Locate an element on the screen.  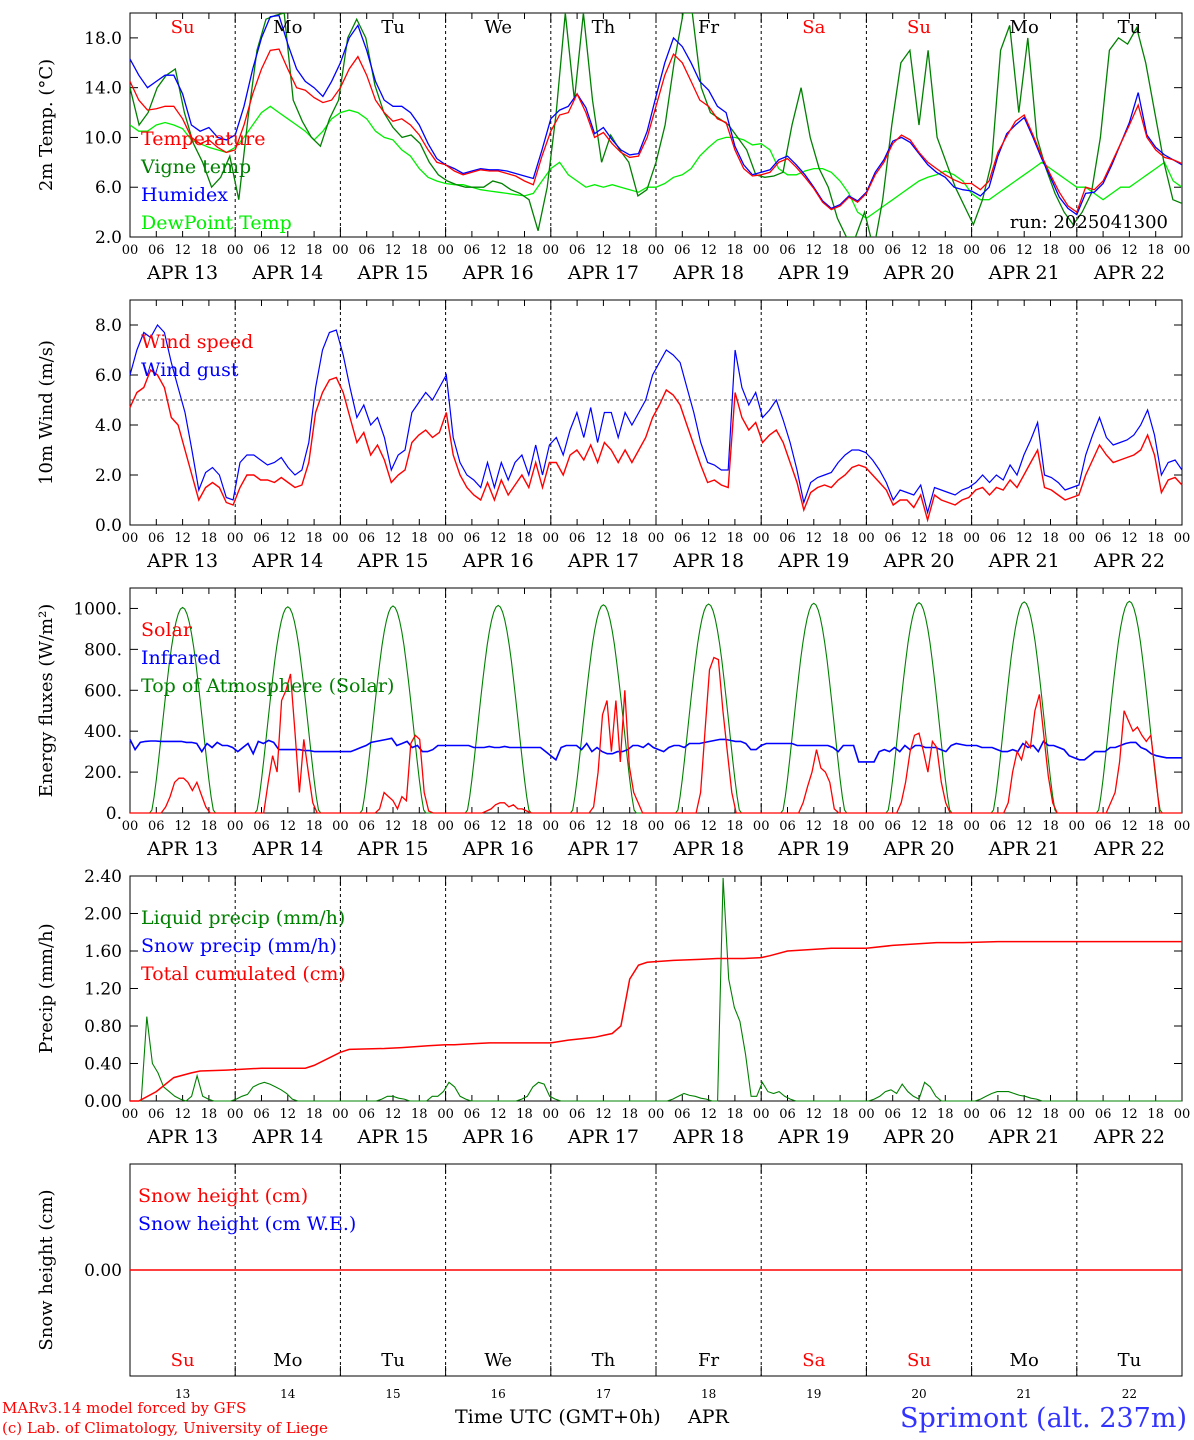
legend-entry: Temperature is located at coordinates (203, 139).